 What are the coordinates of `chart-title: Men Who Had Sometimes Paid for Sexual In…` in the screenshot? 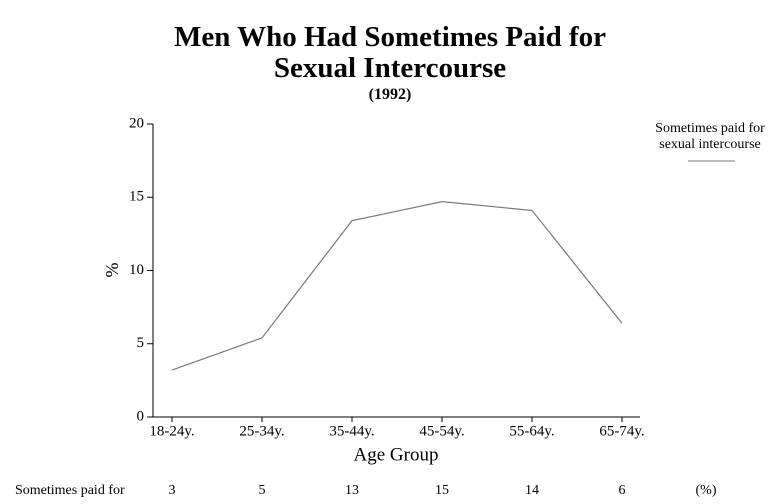 It's located at (390, 52).